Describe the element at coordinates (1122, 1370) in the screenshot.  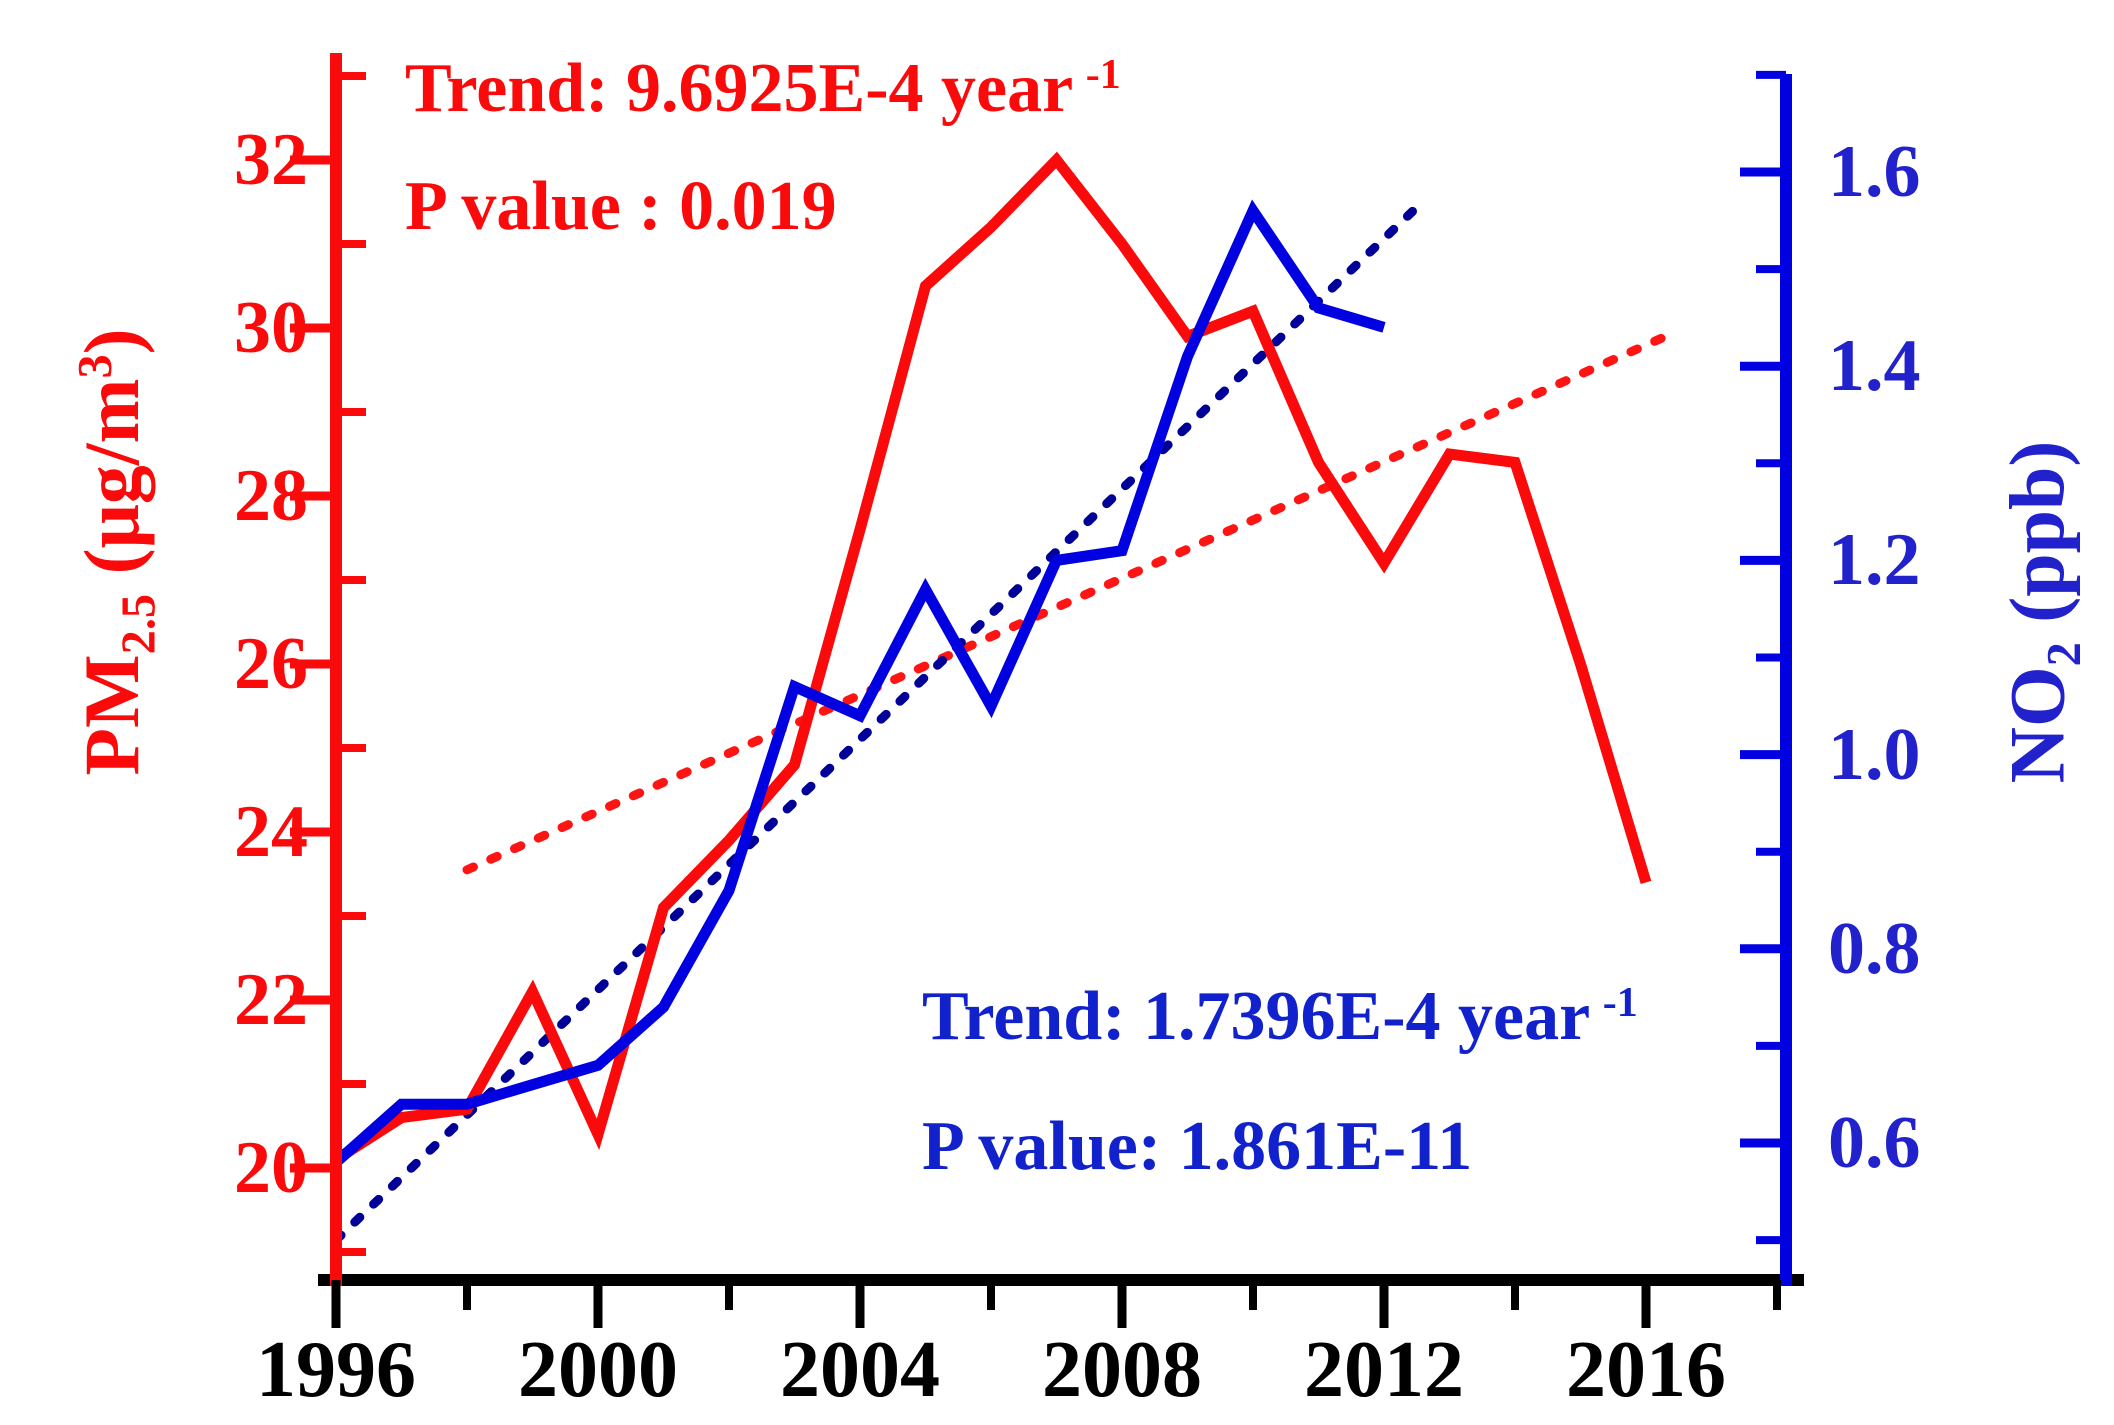
I see `x-tick-label: 2008` at that location.